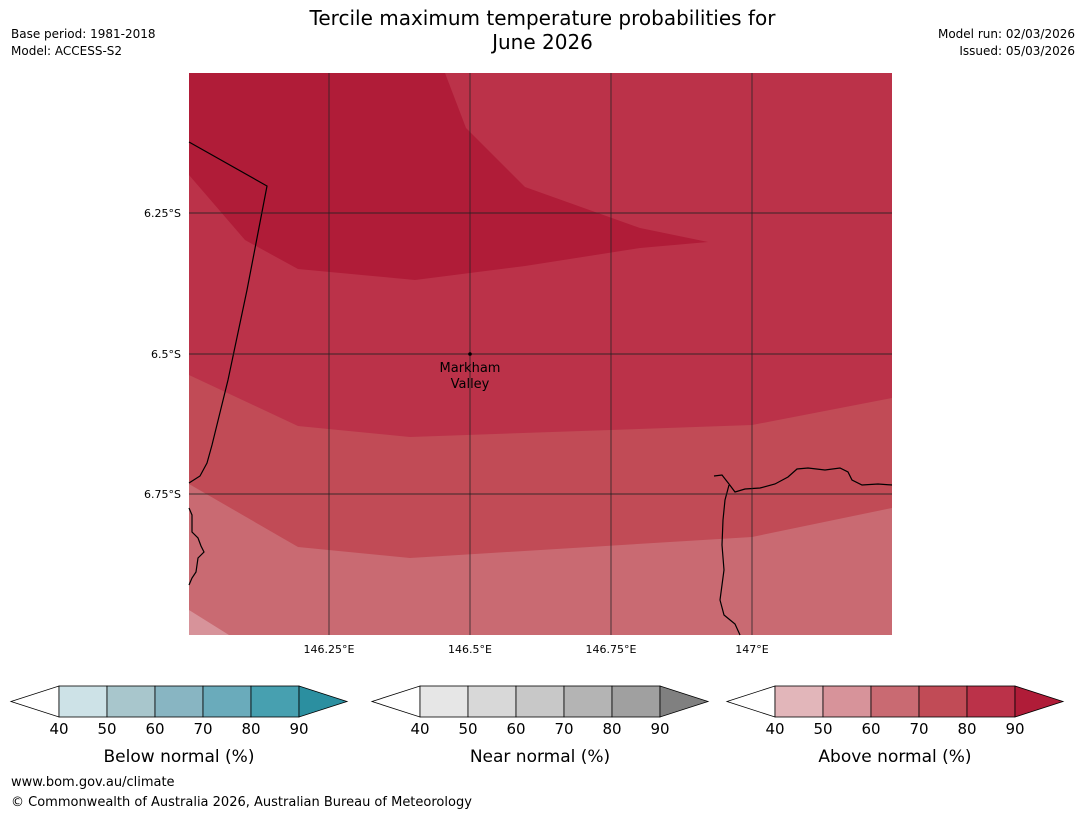  Describe the element at coordinates (730, 560) in the screenshot. I see `river-coast` at that location.